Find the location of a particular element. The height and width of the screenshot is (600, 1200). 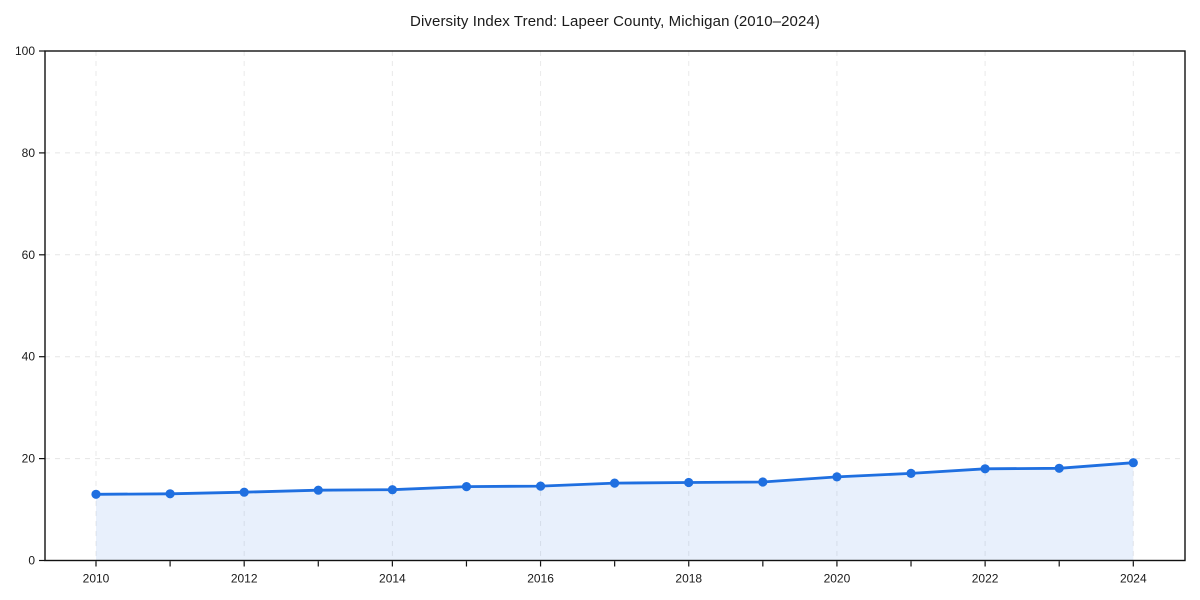

x-tick-label: 2018 is located at coordinates (688, 579).